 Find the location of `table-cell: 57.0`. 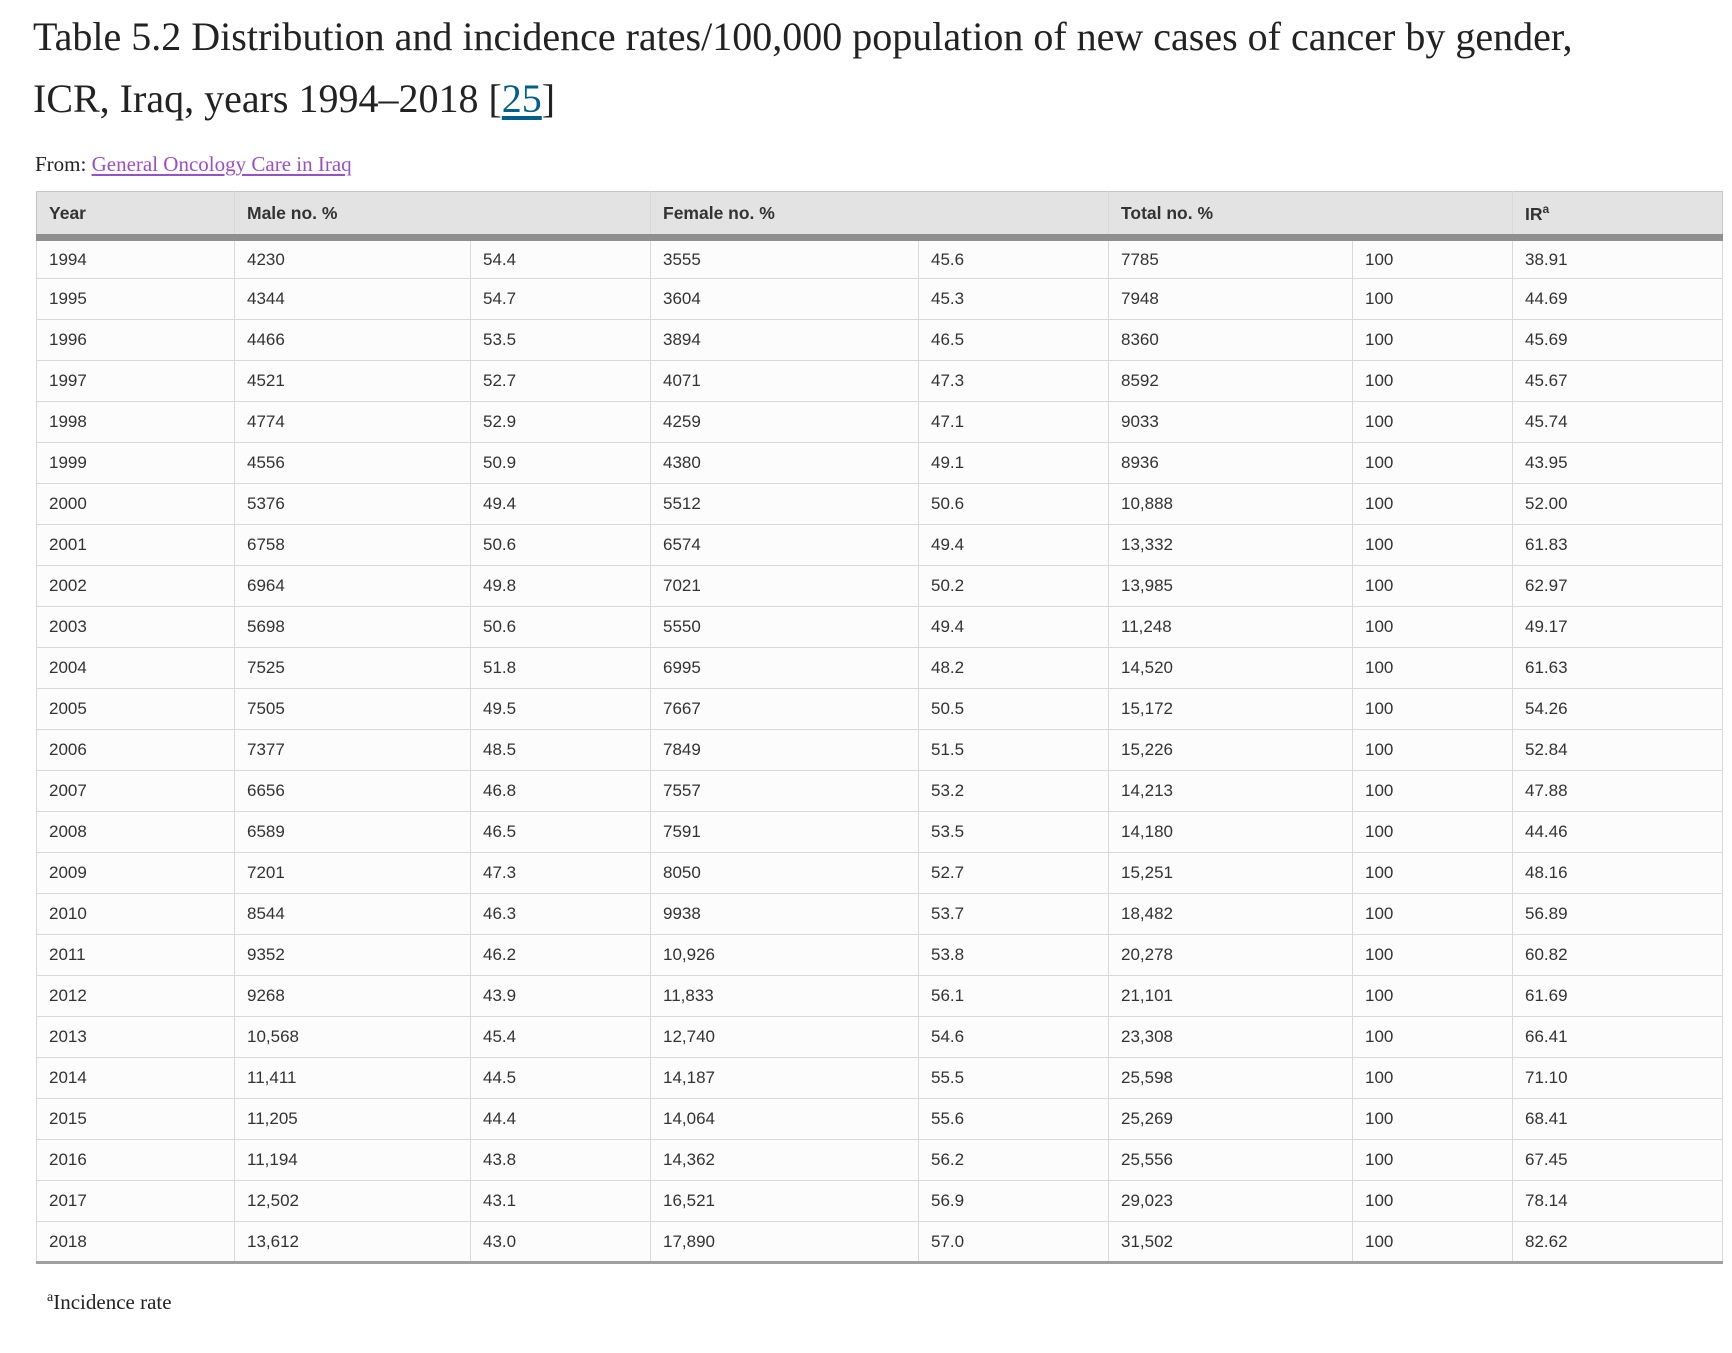

table-cell: 57.0 is located at coordinates (1013, 1242).